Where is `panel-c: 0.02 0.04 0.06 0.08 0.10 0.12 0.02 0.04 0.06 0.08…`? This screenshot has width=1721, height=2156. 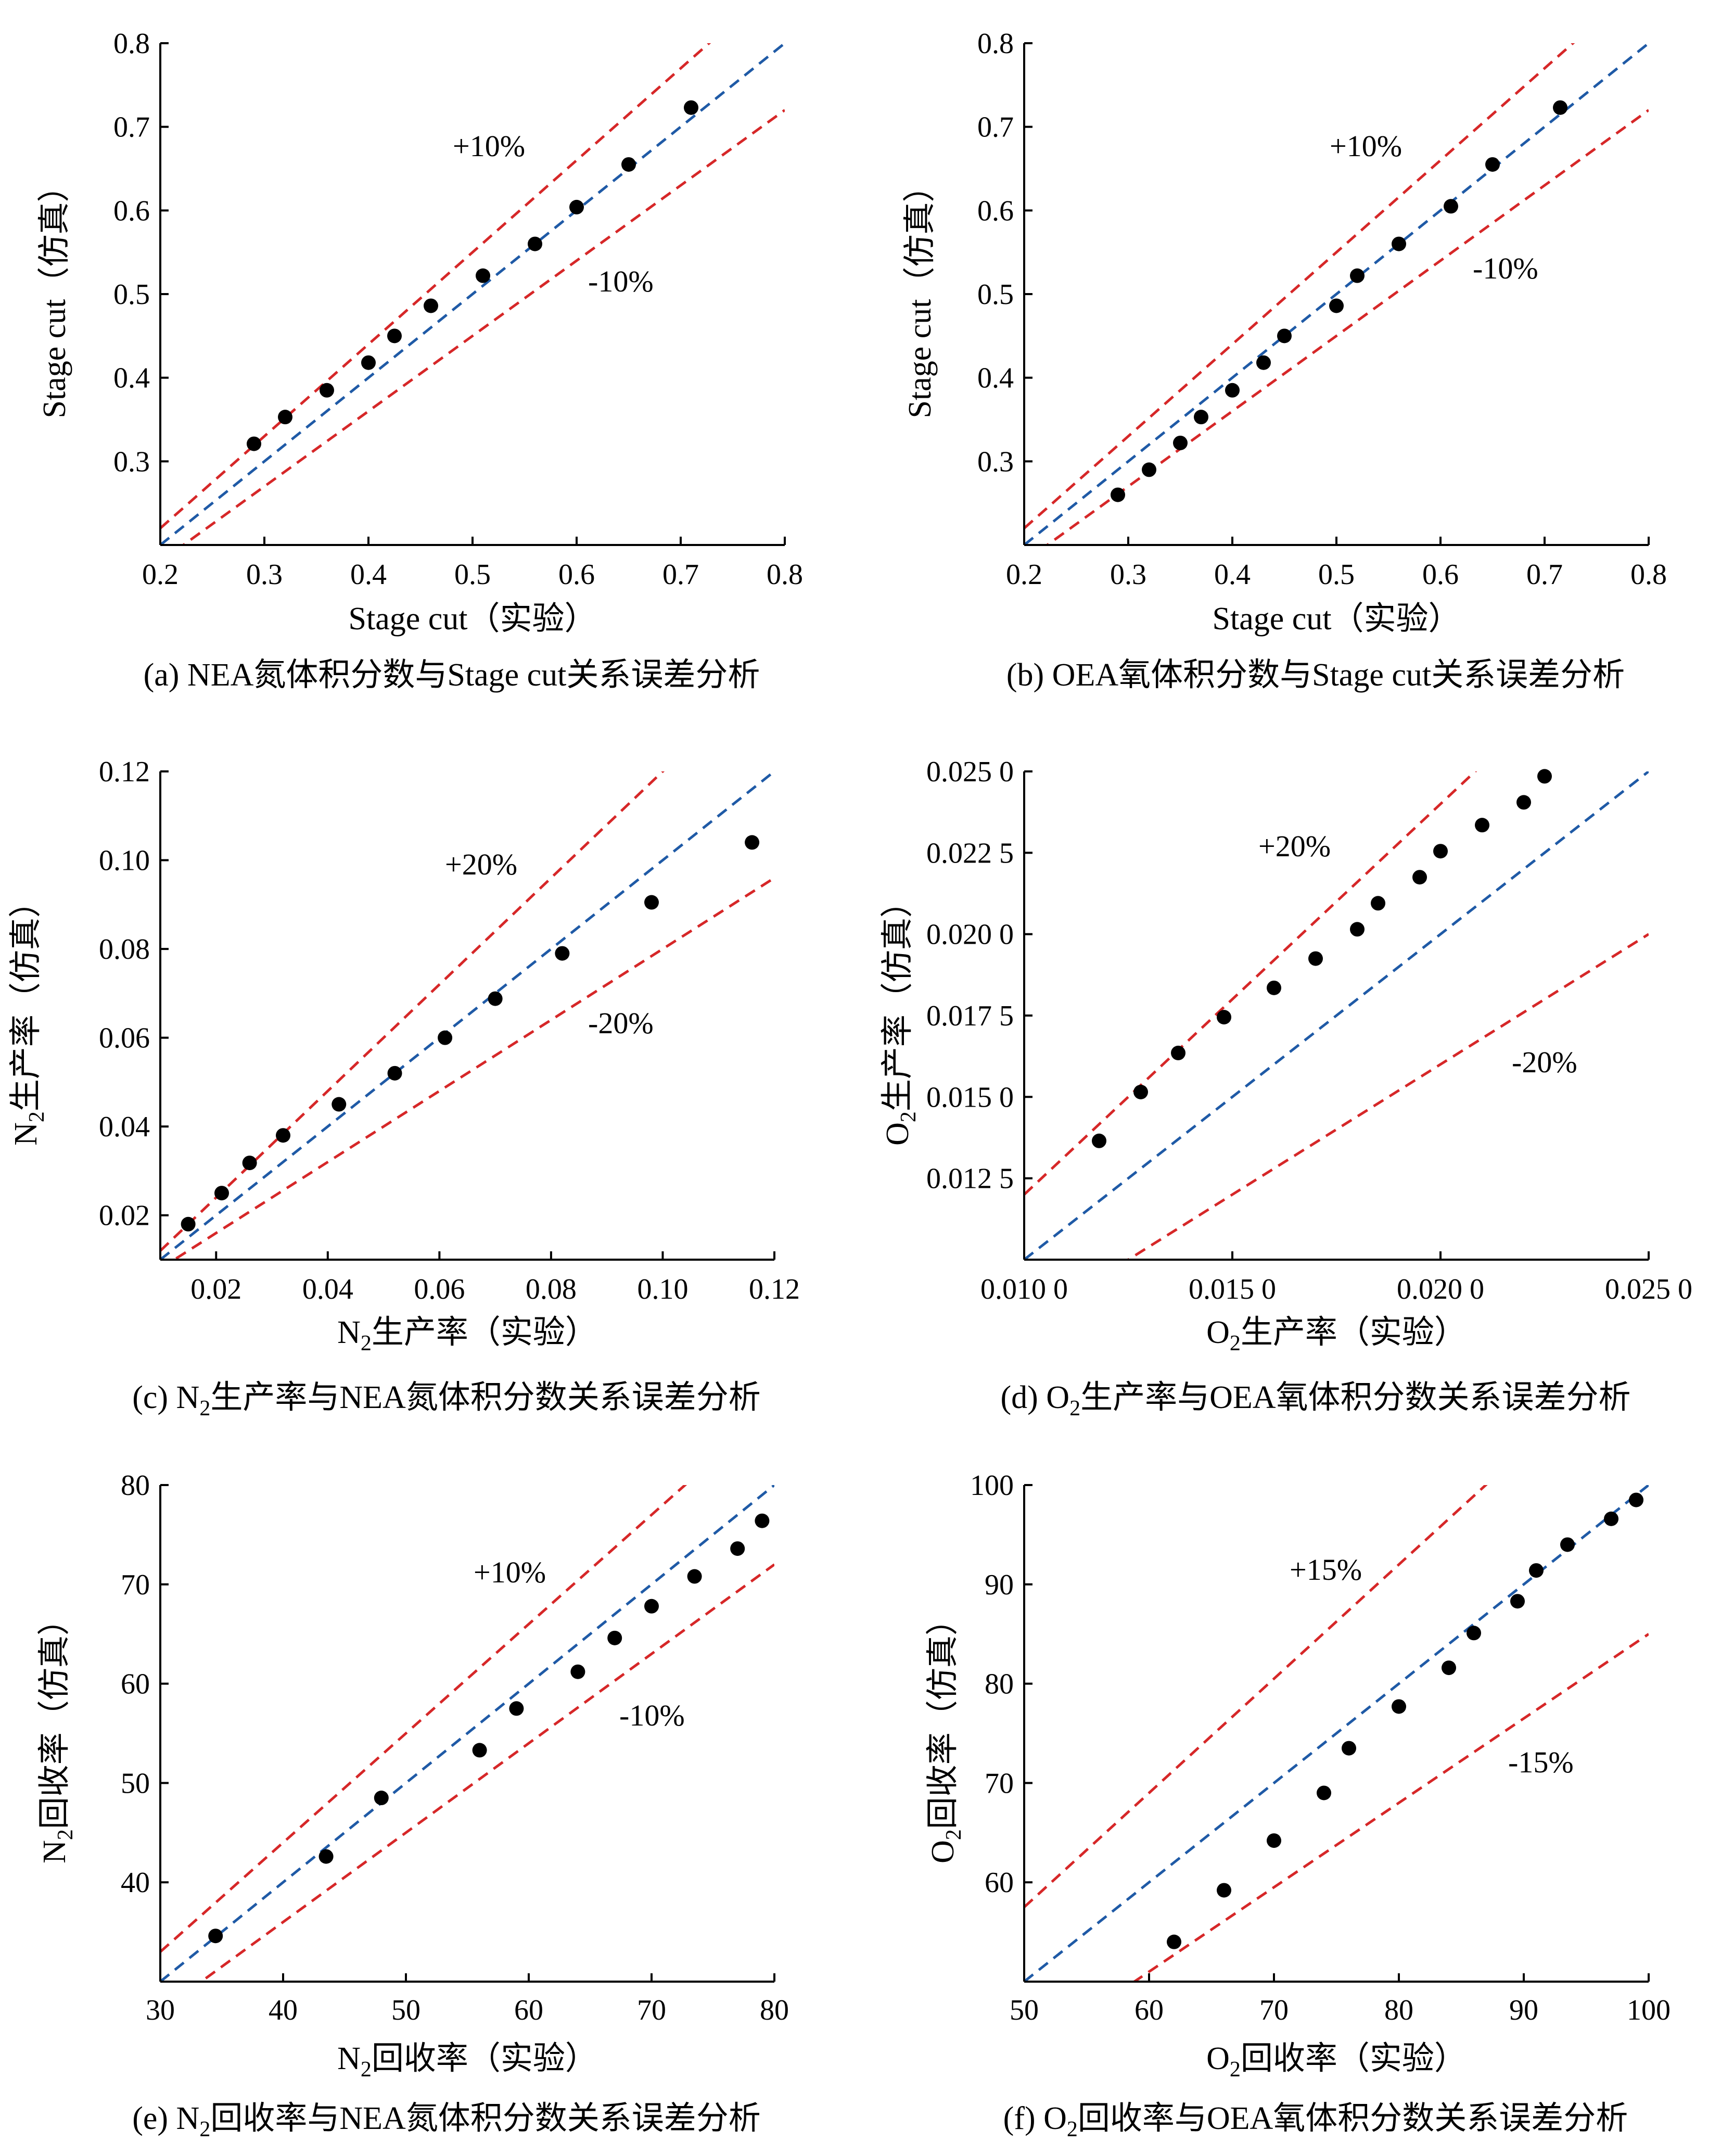
panel-c: 0.02 0.04 0.06 0.08 0.10 0.12 0.02 0.04 0.06 0.08… is located at coordinates (404, 1088).